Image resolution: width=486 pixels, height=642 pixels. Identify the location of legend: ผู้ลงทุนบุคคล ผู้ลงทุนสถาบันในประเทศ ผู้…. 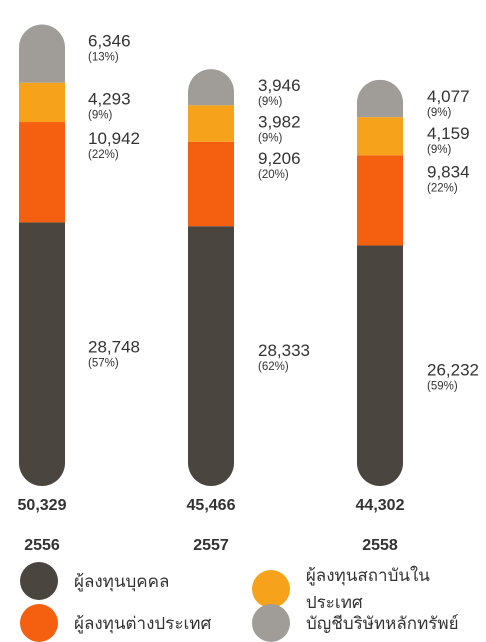
(243, 600).